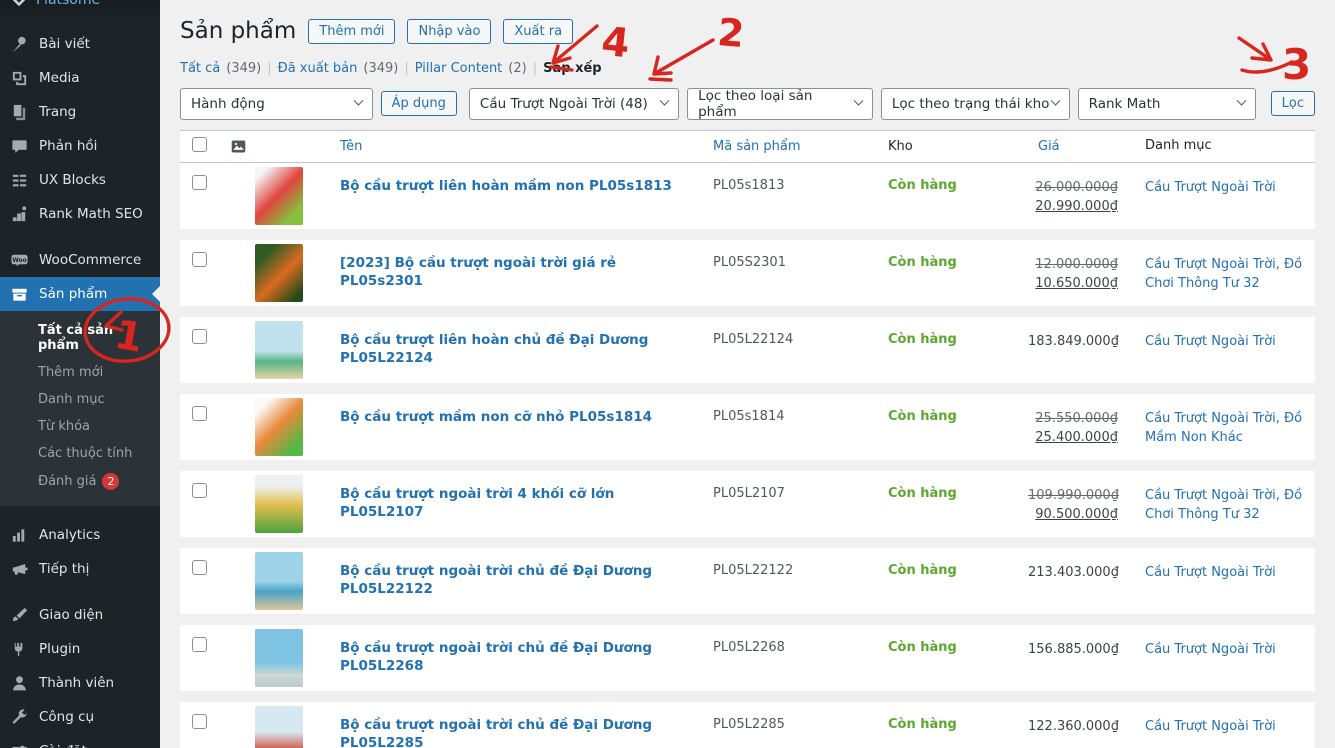 Image resolution: width=1335 pixels, height=748 pixels. What do you see at coordinates (449, 32) in the screenshot?
I see `import-button: Nhập vào` at bounding box center [449, 32].